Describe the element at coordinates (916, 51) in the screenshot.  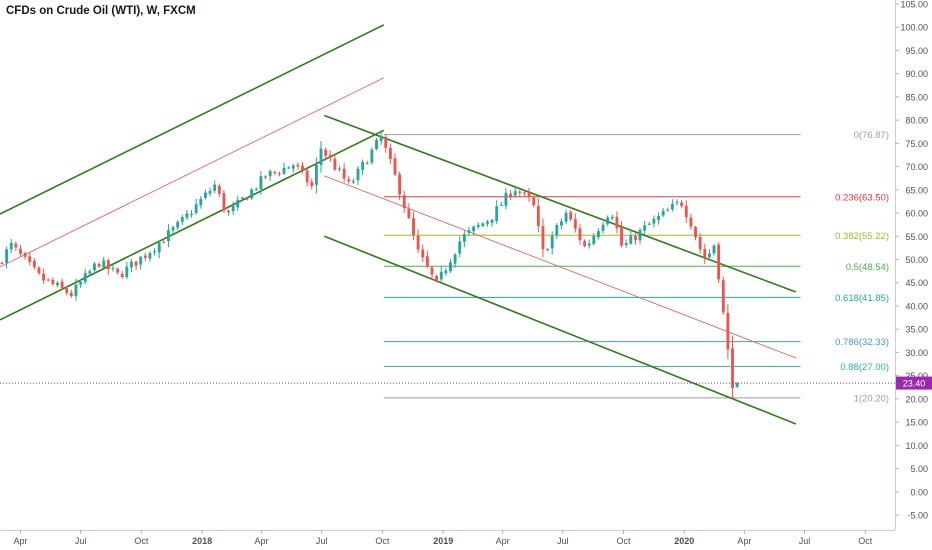
I see `price-tick-label: 95.00` at that location.